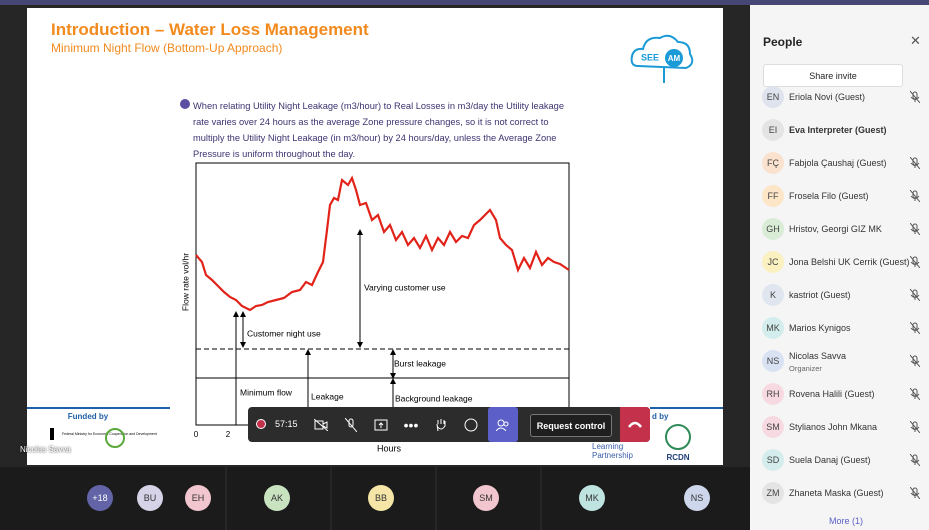 The height and width of the screenshot is (530, 929). What do you see at coordinates (773, 394) in the screenshot?
I see `avatar: RH` at bounding box center [773, 394].